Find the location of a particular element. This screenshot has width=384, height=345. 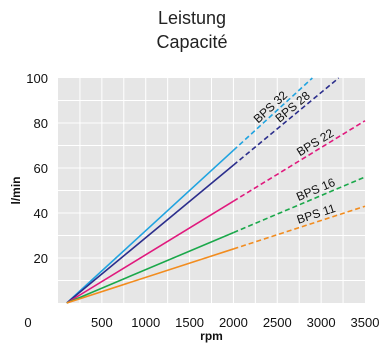

x-axis-label: rpm is located at coordinates (211, 336).